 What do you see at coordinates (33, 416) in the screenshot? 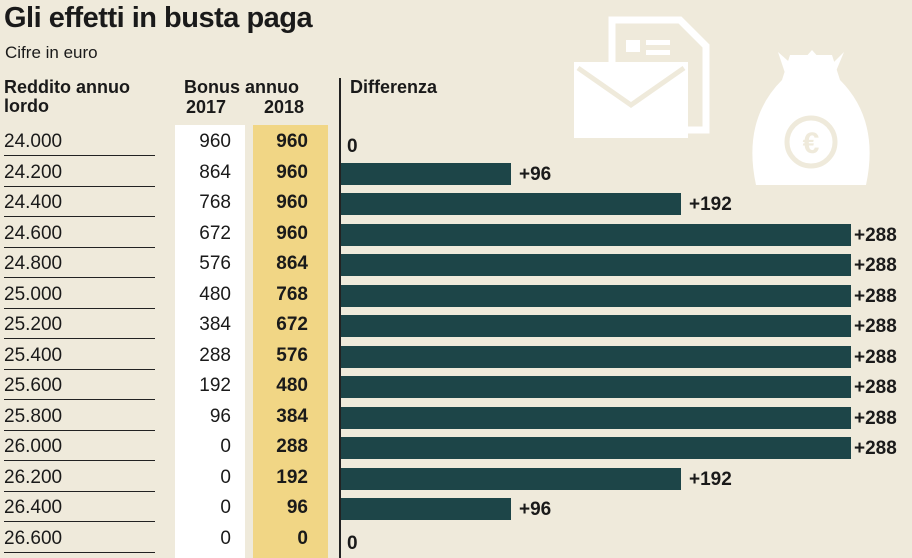
I see `income-label: 25.800` at bounding box center [33, 416].